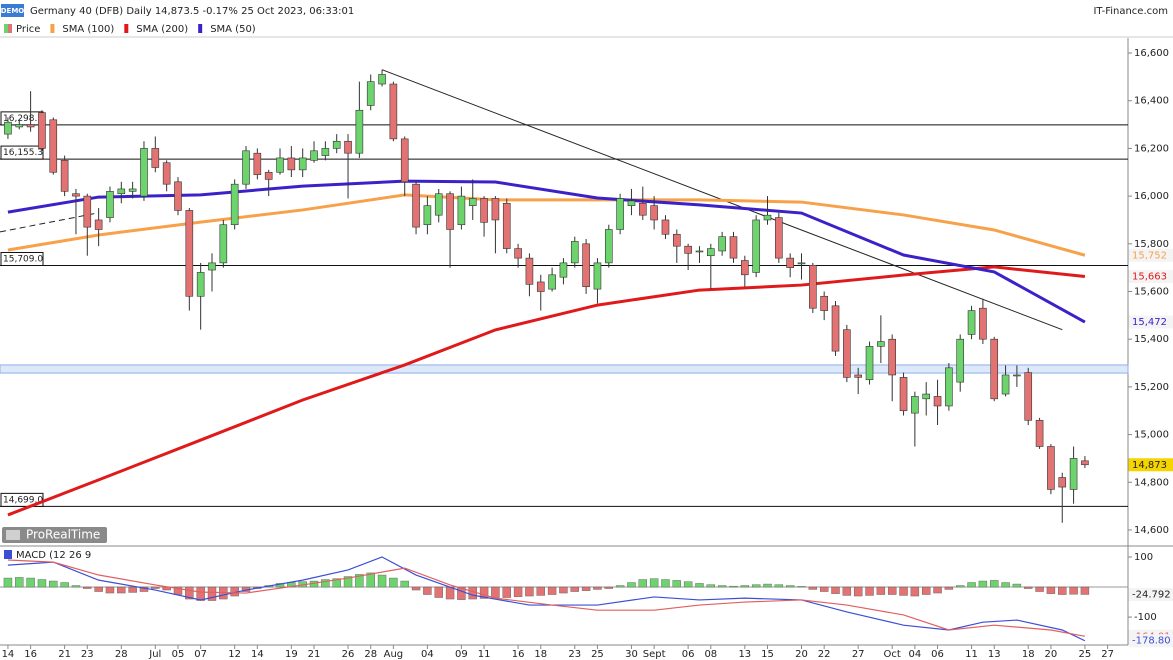  What do you see at coordinates (13, 11) in the screenshot?
I see `demo-badge-text: DEMO` at bounding box center [13, 11].